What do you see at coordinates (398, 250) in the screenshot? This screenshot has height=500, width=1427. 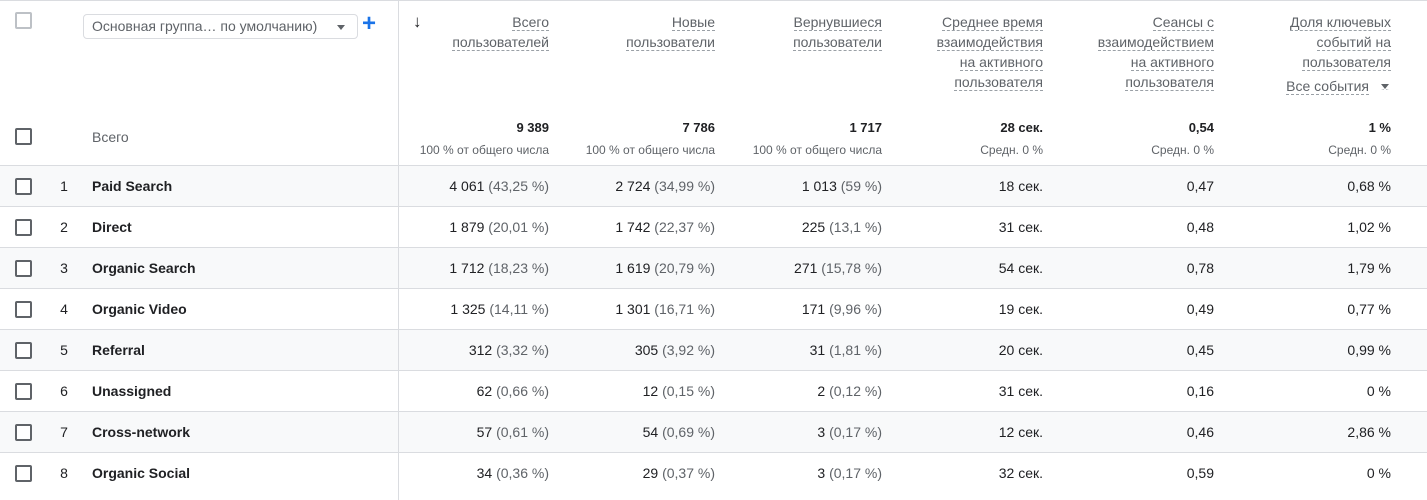 I see `column-divider` at bounding box center [398, 250].